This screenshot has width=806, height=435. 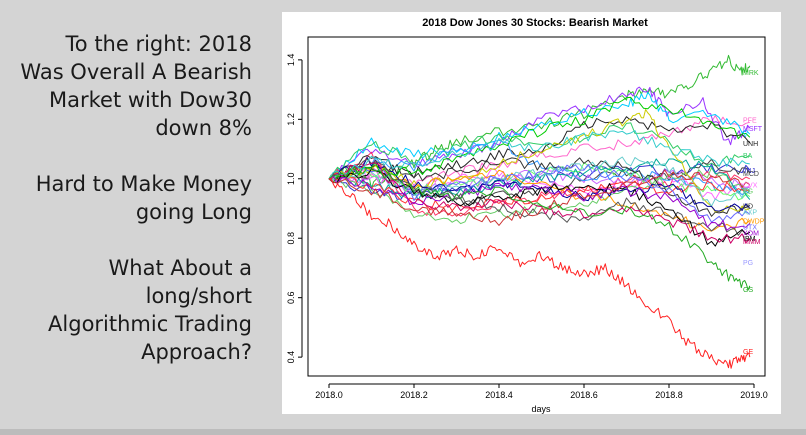 What do you see at coordinates (750, 186) in the screenshot?
I see `series-end-label: CVX` at bounding box center [750, 186].